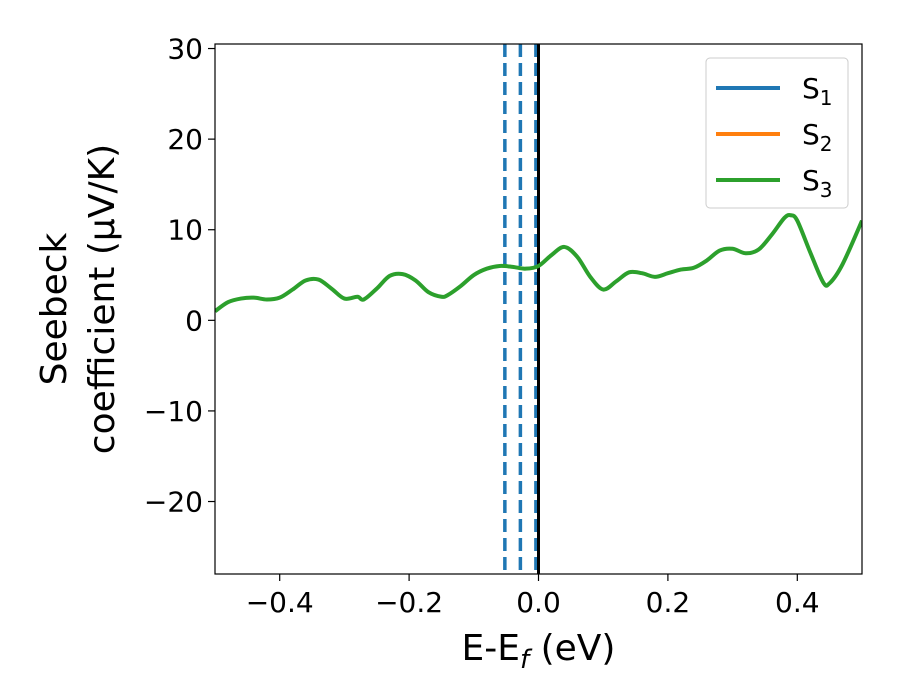  What do you see at coordinates (173, 411) in the screenshot?
I see `y-tick-label: −10` at bounding box center [173, 411].